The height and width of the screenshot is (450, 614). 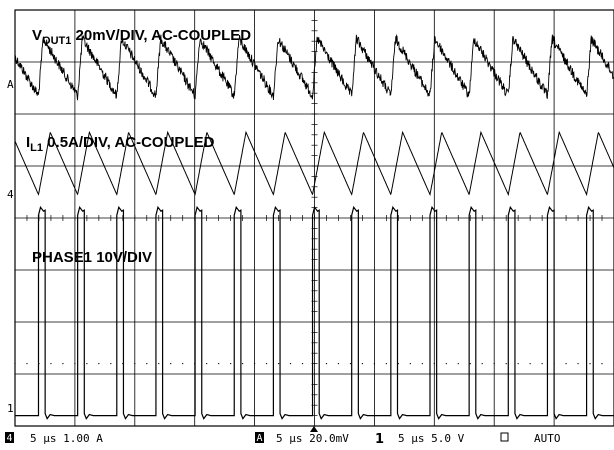 What do you see at coordinates (92, 257) in the screenshot?
I see `trace-label-phase1: PHASE1 10V/DIV` at bounding box center [92, 257].